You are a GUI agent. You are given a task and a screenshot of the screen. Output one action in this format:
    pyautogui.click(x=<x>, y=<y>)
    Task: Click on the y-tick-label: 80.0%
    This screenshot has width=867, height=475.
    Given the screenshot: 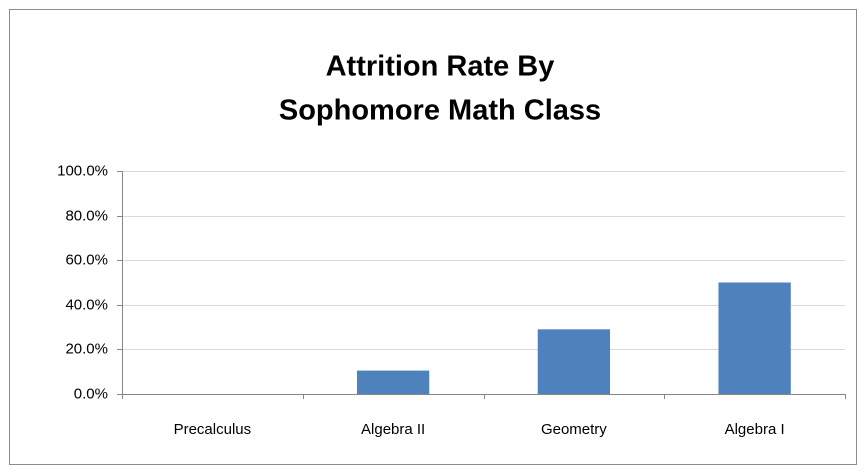 What is the action you would take?
    pyautogui.click(x=86, y=215)
    